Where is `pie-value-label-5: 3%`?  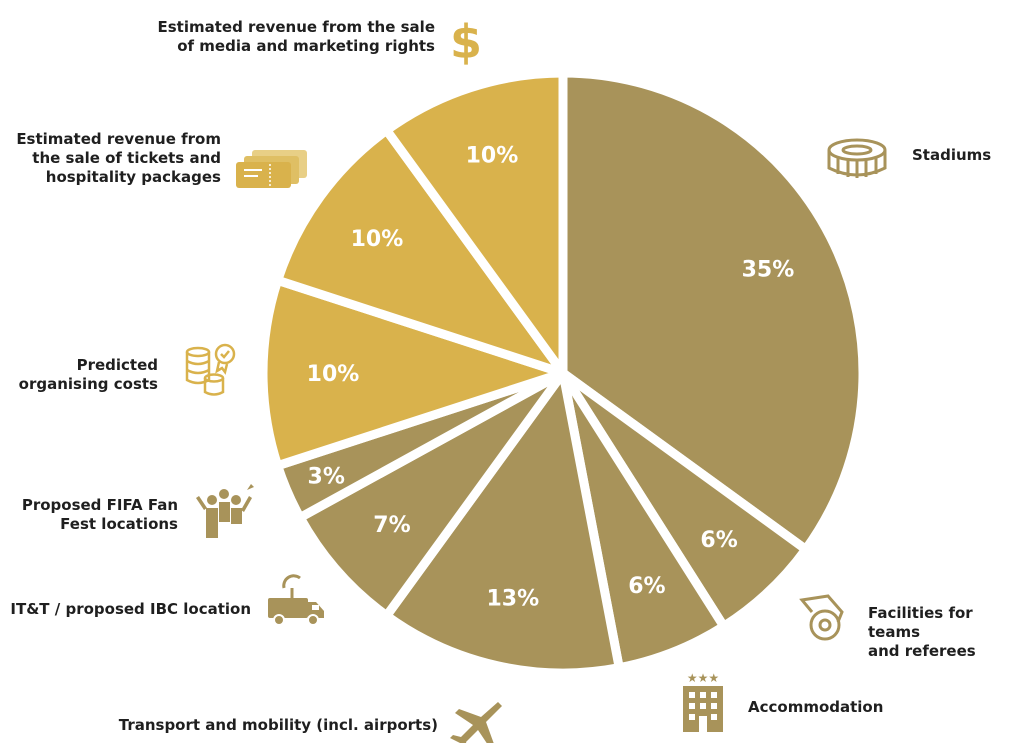
pie-value-label-5: 3% is located at coordinates (326, 476).